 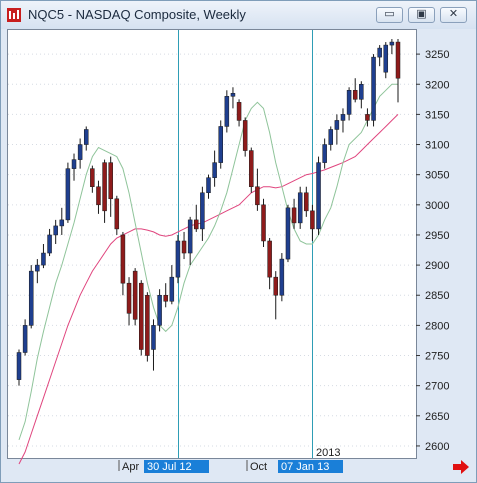 What do you see at coordinates (169, 467) in the screenshot?
I see `x-tick-label-highlighted: 30 Jul 12` at bounding box center [169, 467].